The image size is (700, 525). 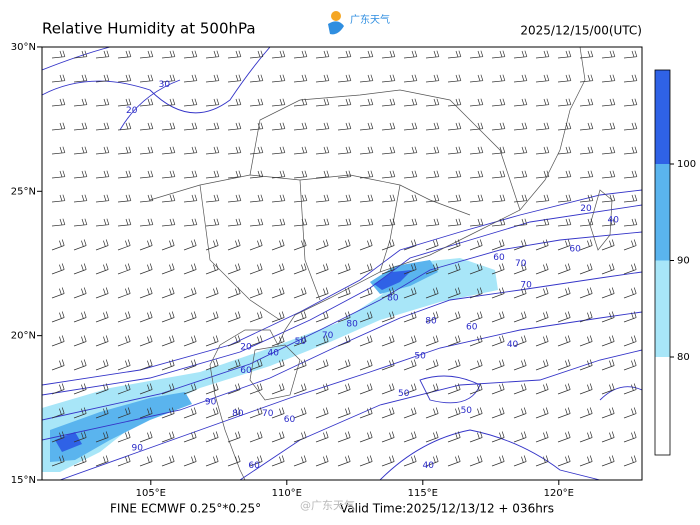 I want to click on colorbar: 80 90 100, so click(x=675, y=262).